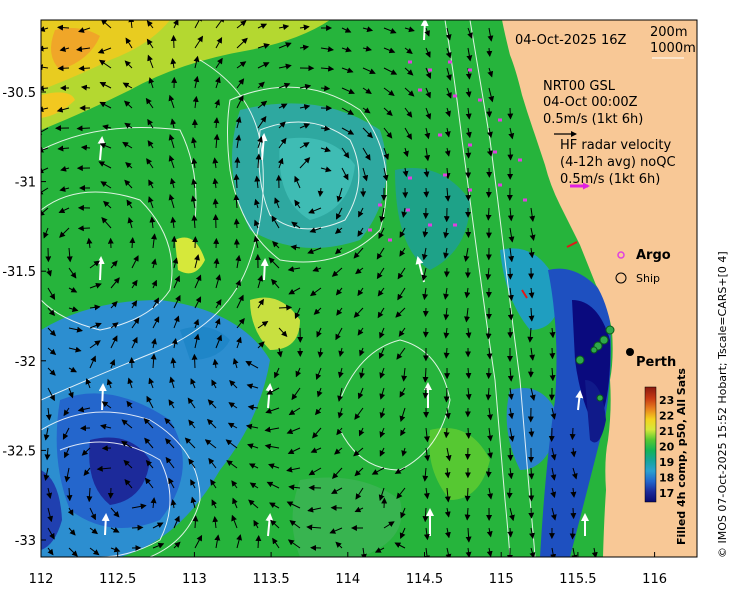  I want to click on lon-tick-label: 115.5, so click(577, 579).